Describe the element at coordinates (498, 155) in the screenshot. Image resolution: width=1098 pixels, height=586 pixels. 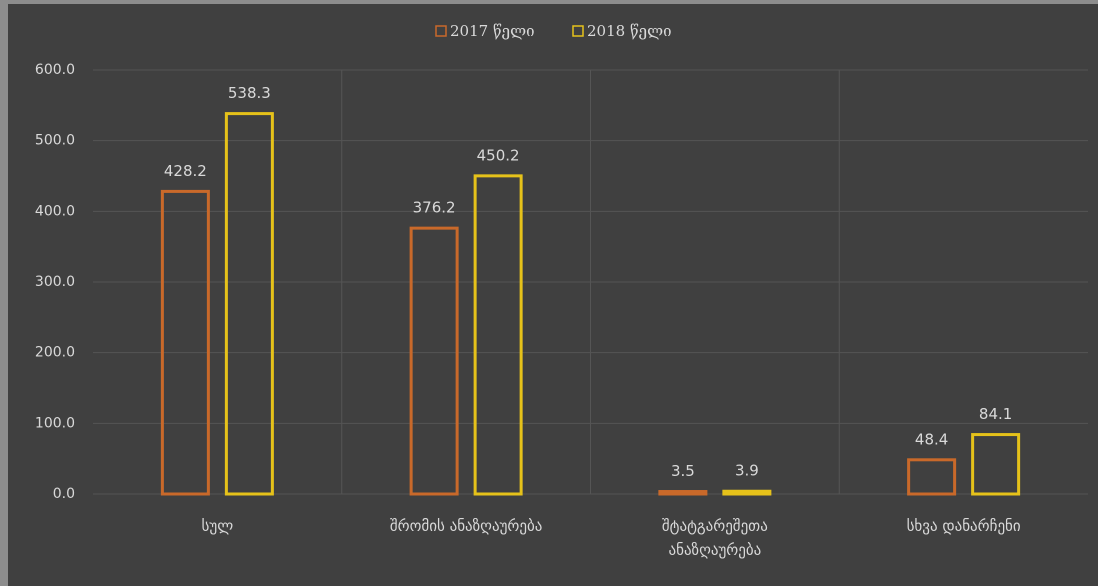
I see `value-label: 450.2` at that location.